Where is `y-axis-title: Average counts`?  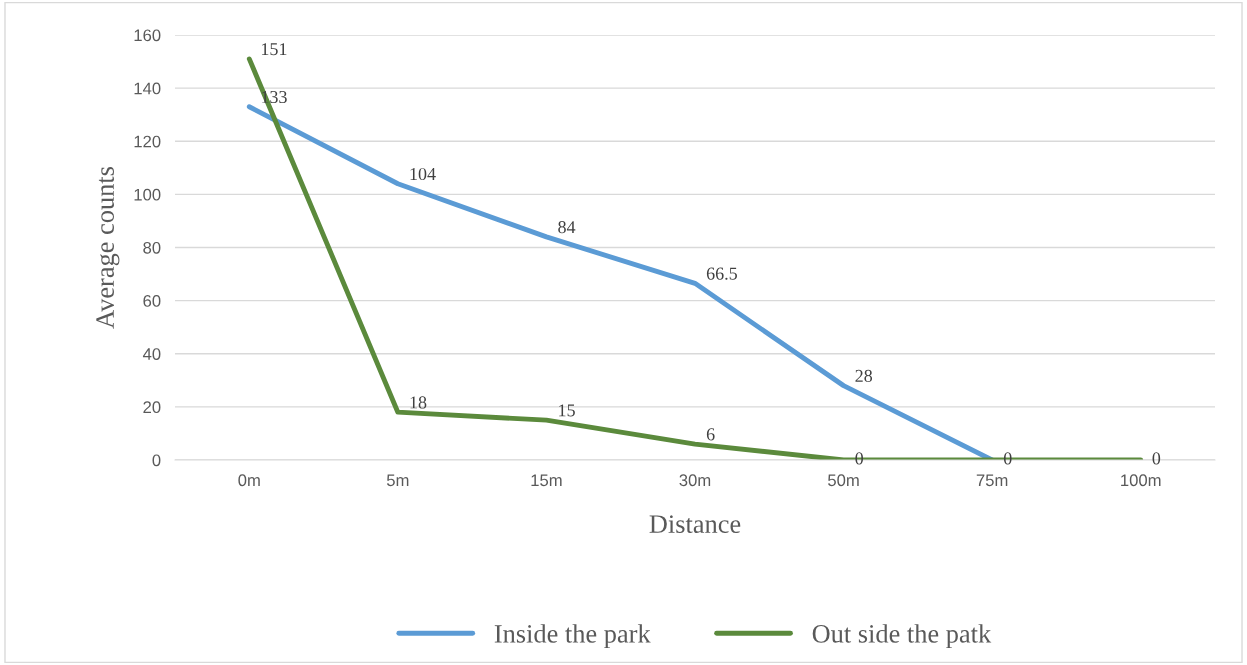 y-axis-title: Average counts is located at coordinates (108, 248).